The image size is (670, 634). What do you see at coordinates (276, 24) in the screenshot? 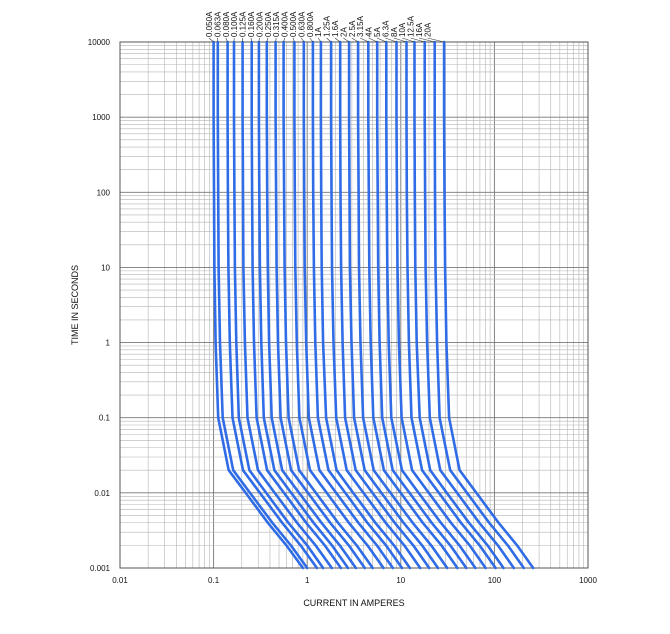
I see `rating-label-0-315A: 0.315A` at bounding box center [276, 24].